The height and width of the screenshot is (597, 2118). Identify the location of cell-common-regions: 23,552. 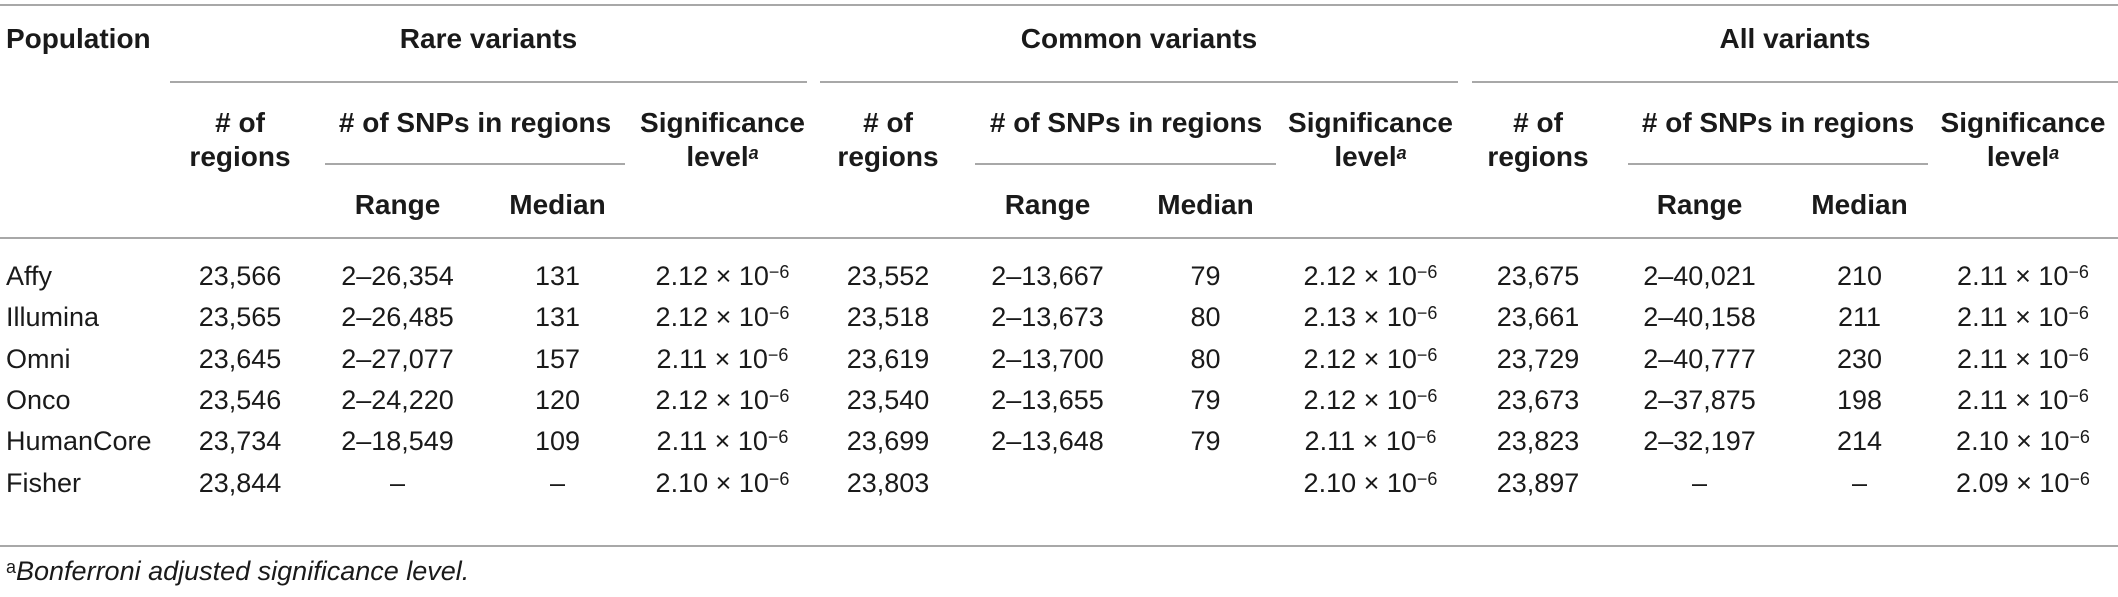
(888, 276).